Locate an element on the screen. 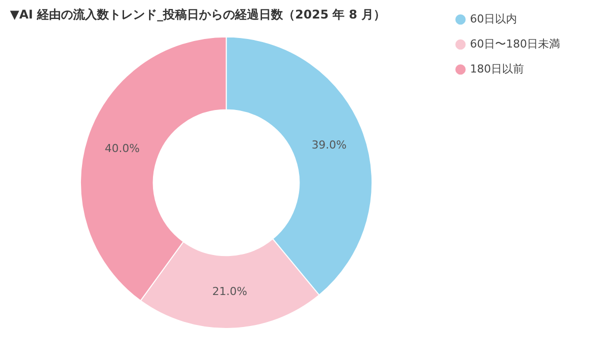 The height and width of the screenshot is (343, 600). data-label: 39.0% is located at coordinates (329, 145).